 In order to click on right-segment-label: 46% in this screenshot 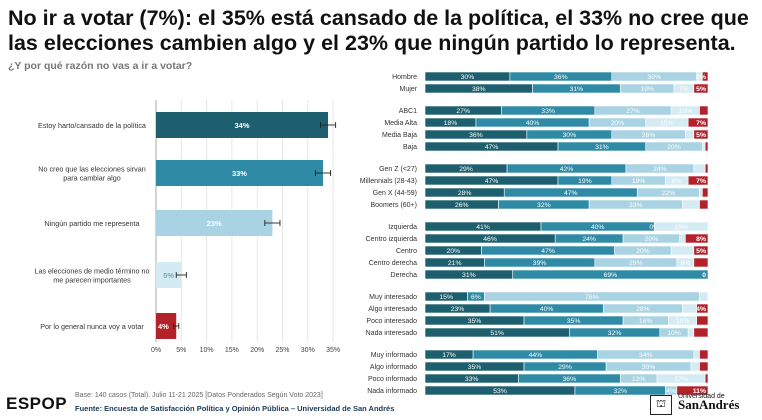, I will do `click(490, 239)`.